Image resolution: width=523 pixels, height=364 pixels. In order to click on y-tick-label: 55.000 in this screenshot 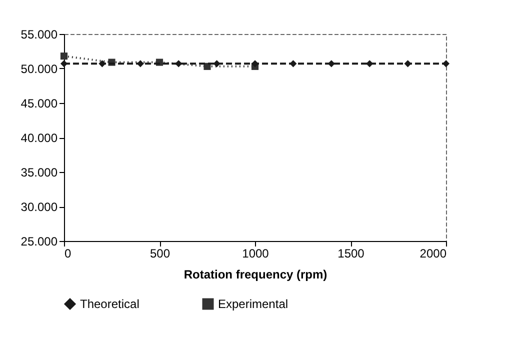, I will do `click(39, 35)`.